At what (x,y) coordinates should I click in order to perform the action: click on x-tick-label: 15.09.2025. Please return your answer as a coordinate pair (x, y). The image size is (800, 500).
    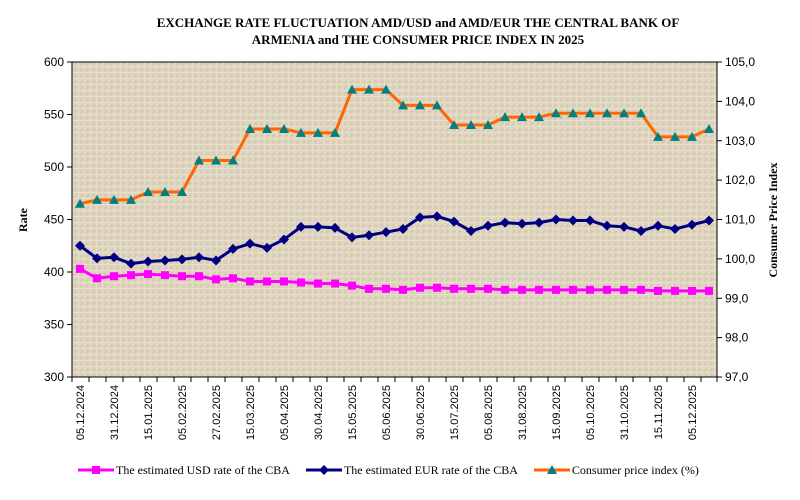
    Looking at the image, I should click on (557, 412).